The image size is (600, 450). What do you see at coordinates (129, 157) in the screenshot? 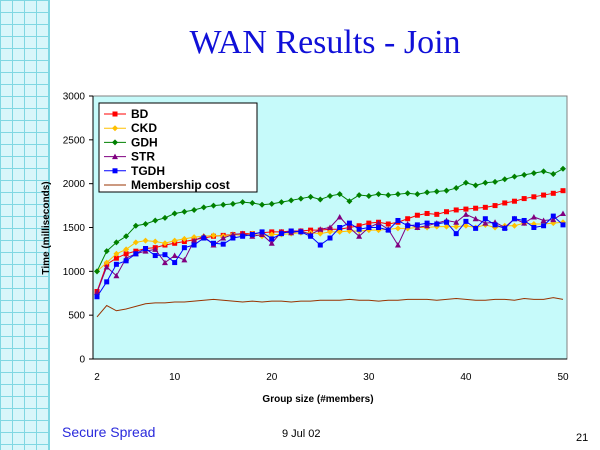
I see `legend-entry: STR` at bounding box center [129, 157].